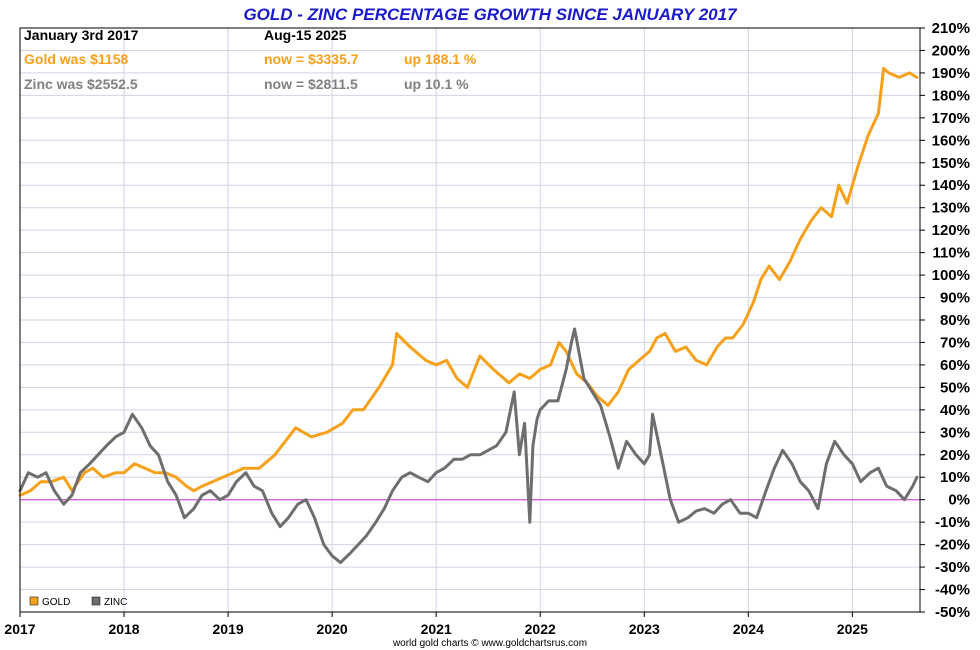 The image size is (980, 650). What do you see at coordinates (951, 185) in the screenshot?
I see `y-tick-label: 140%` at bounding box center [951, 185].